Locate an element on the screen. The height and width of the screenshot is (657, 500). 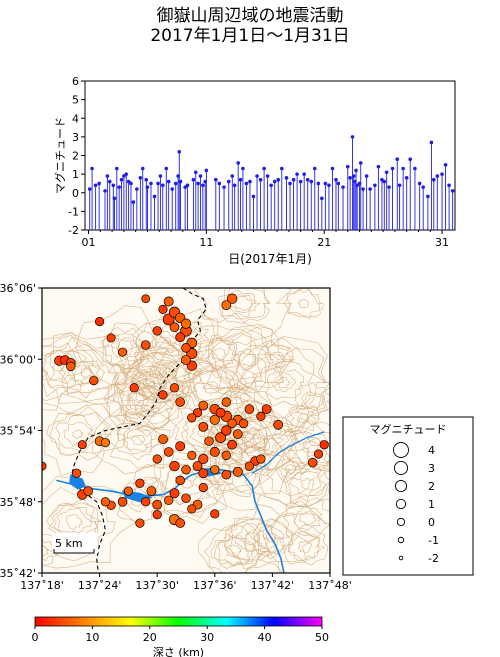
chart-title-line1: 御嶽山周辺域の地震活動 is located at coordinates (250, 16).